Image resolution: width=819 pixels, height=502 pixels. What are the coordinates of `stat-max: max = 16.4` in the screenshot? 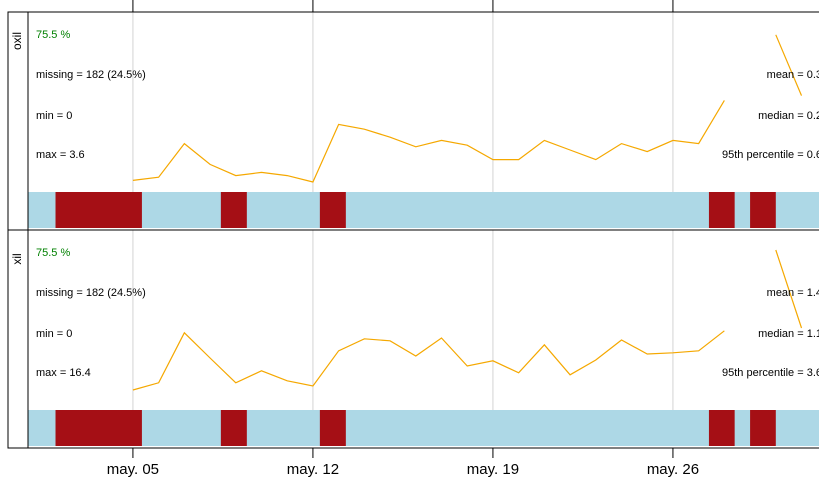 It's located at (63, 373).